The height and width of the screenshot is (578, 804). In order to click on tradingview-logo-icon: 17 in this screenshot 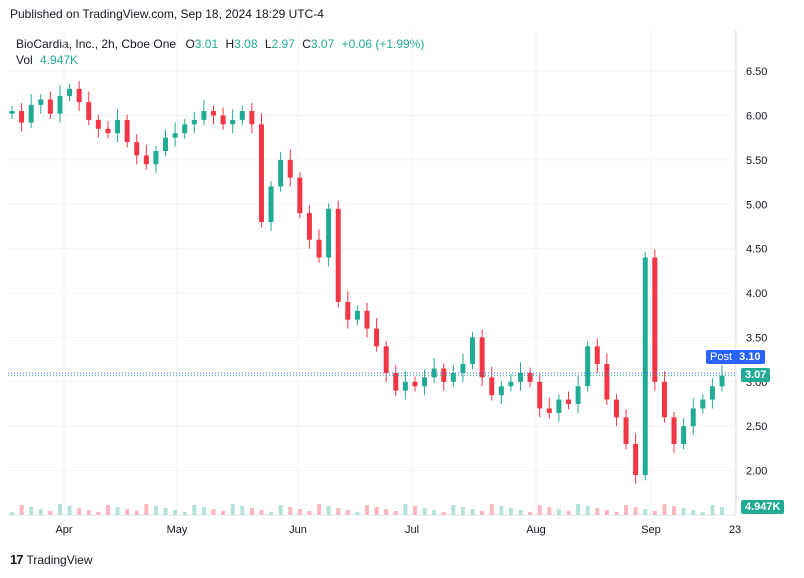, I will do `click(17, 559)`.